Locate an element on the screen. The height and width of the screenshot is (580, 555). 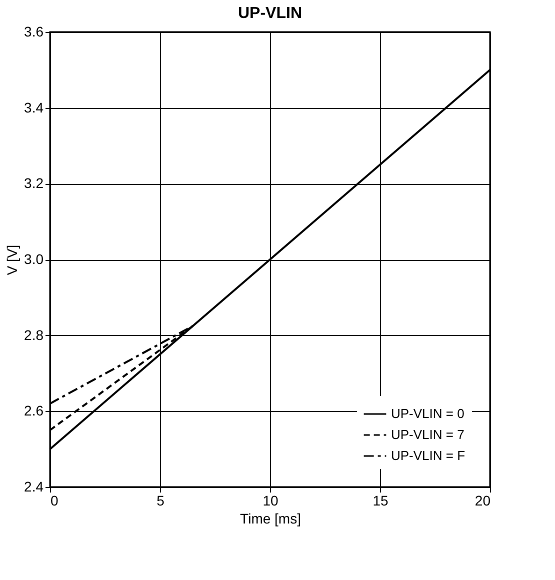
x-tick-label: 15 is located at coordinates (380, 500).